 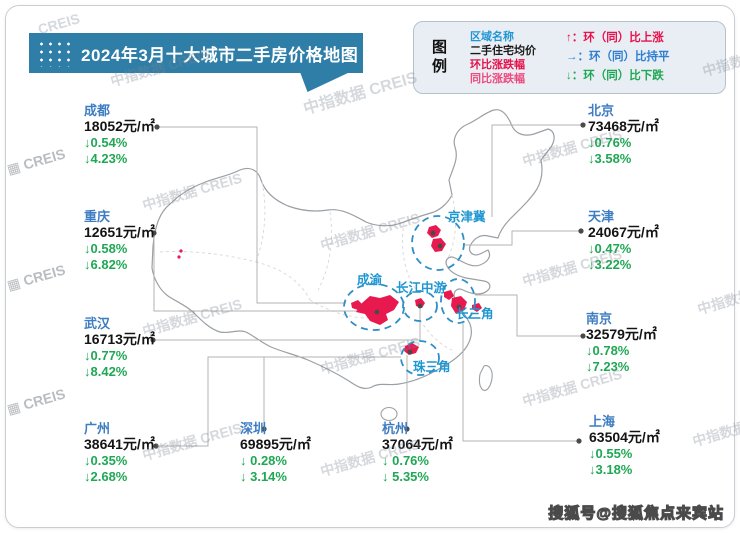 I want to click on city-yoy: ↓6.82%, so click(x=106, y=264).